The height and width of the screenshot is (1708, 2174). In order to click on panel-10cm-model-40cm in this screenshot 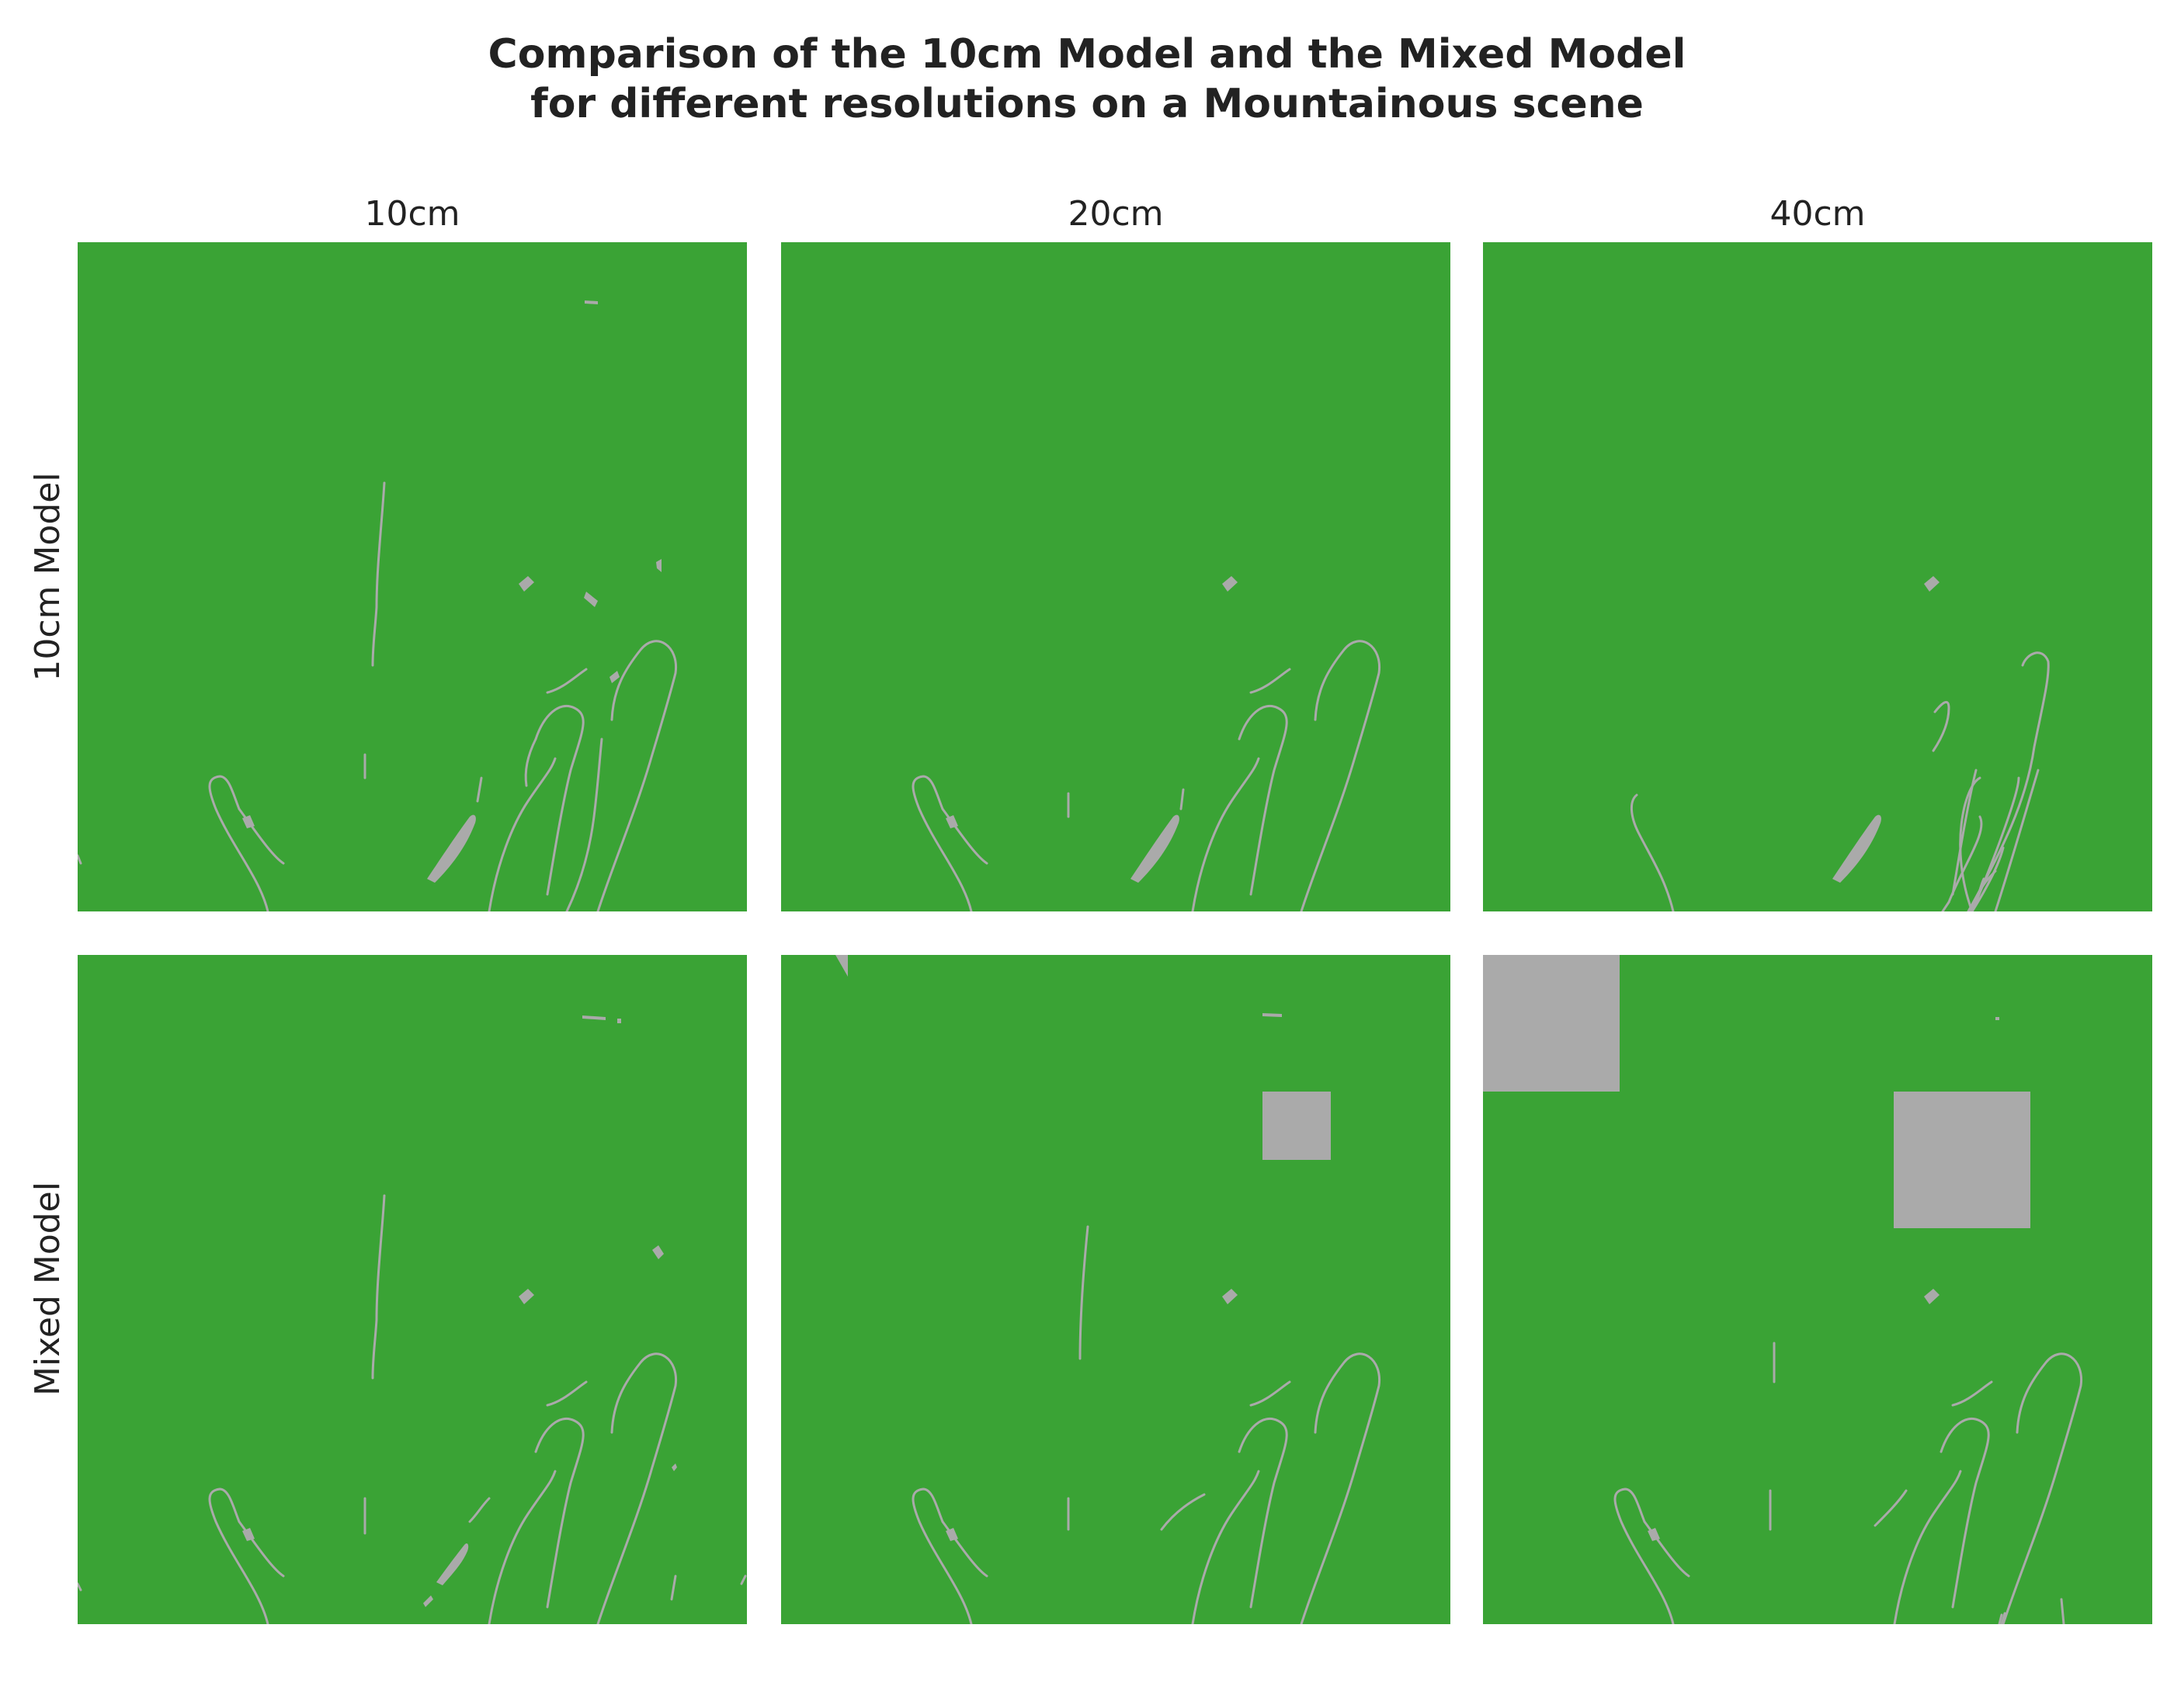, I will do `click(1818, 576)`.